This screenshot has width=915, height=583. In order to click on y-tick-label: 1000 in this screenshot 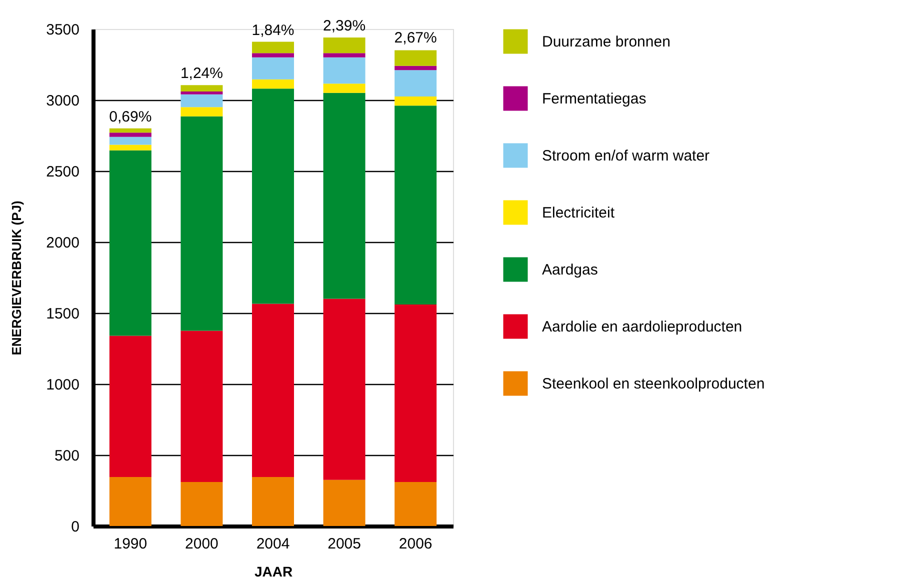, I will do `click(63, 385)`.